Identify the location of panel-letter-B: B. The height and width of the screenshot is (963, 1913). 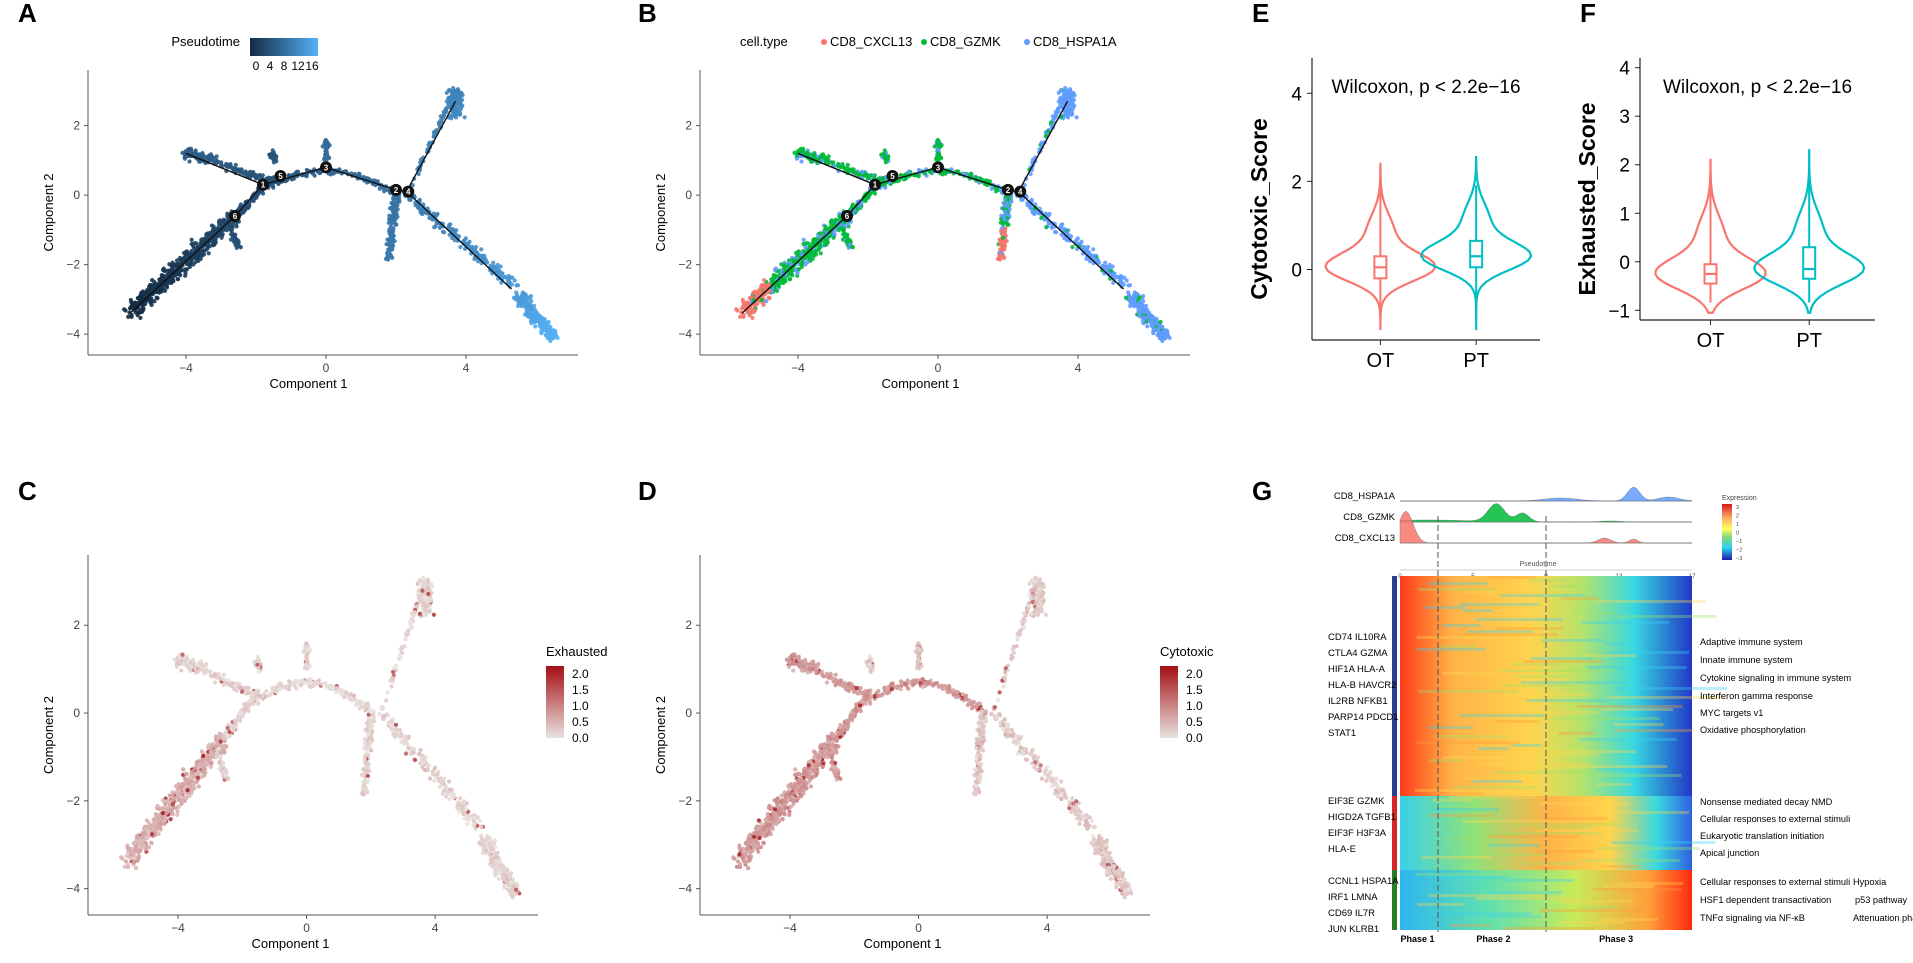
(647, 14).